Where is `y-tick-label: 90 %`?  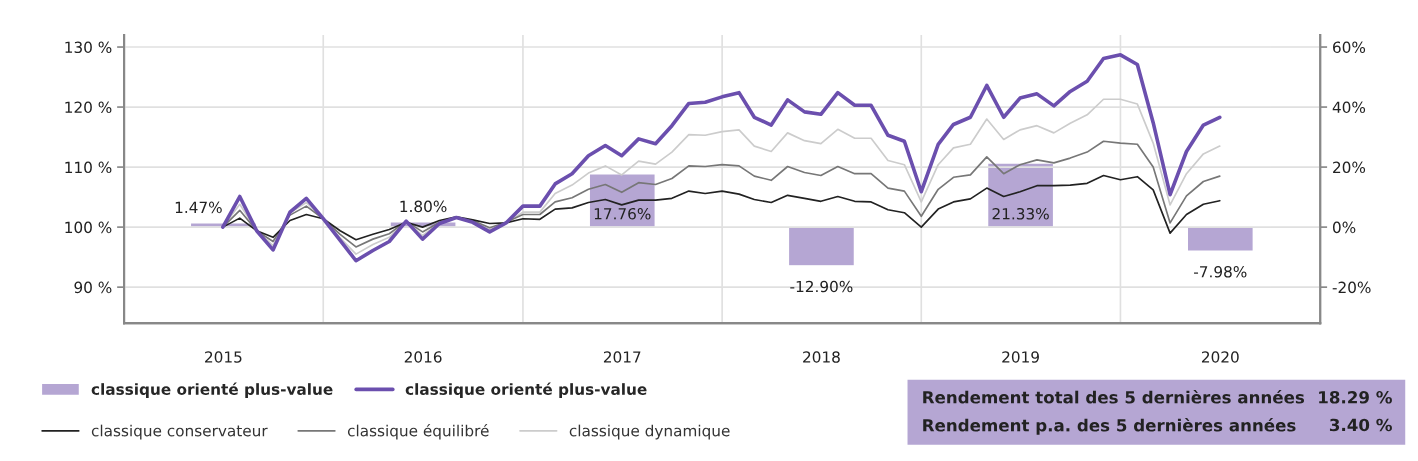 y-tick-label: 90 % is located at coordinates (93, 287).